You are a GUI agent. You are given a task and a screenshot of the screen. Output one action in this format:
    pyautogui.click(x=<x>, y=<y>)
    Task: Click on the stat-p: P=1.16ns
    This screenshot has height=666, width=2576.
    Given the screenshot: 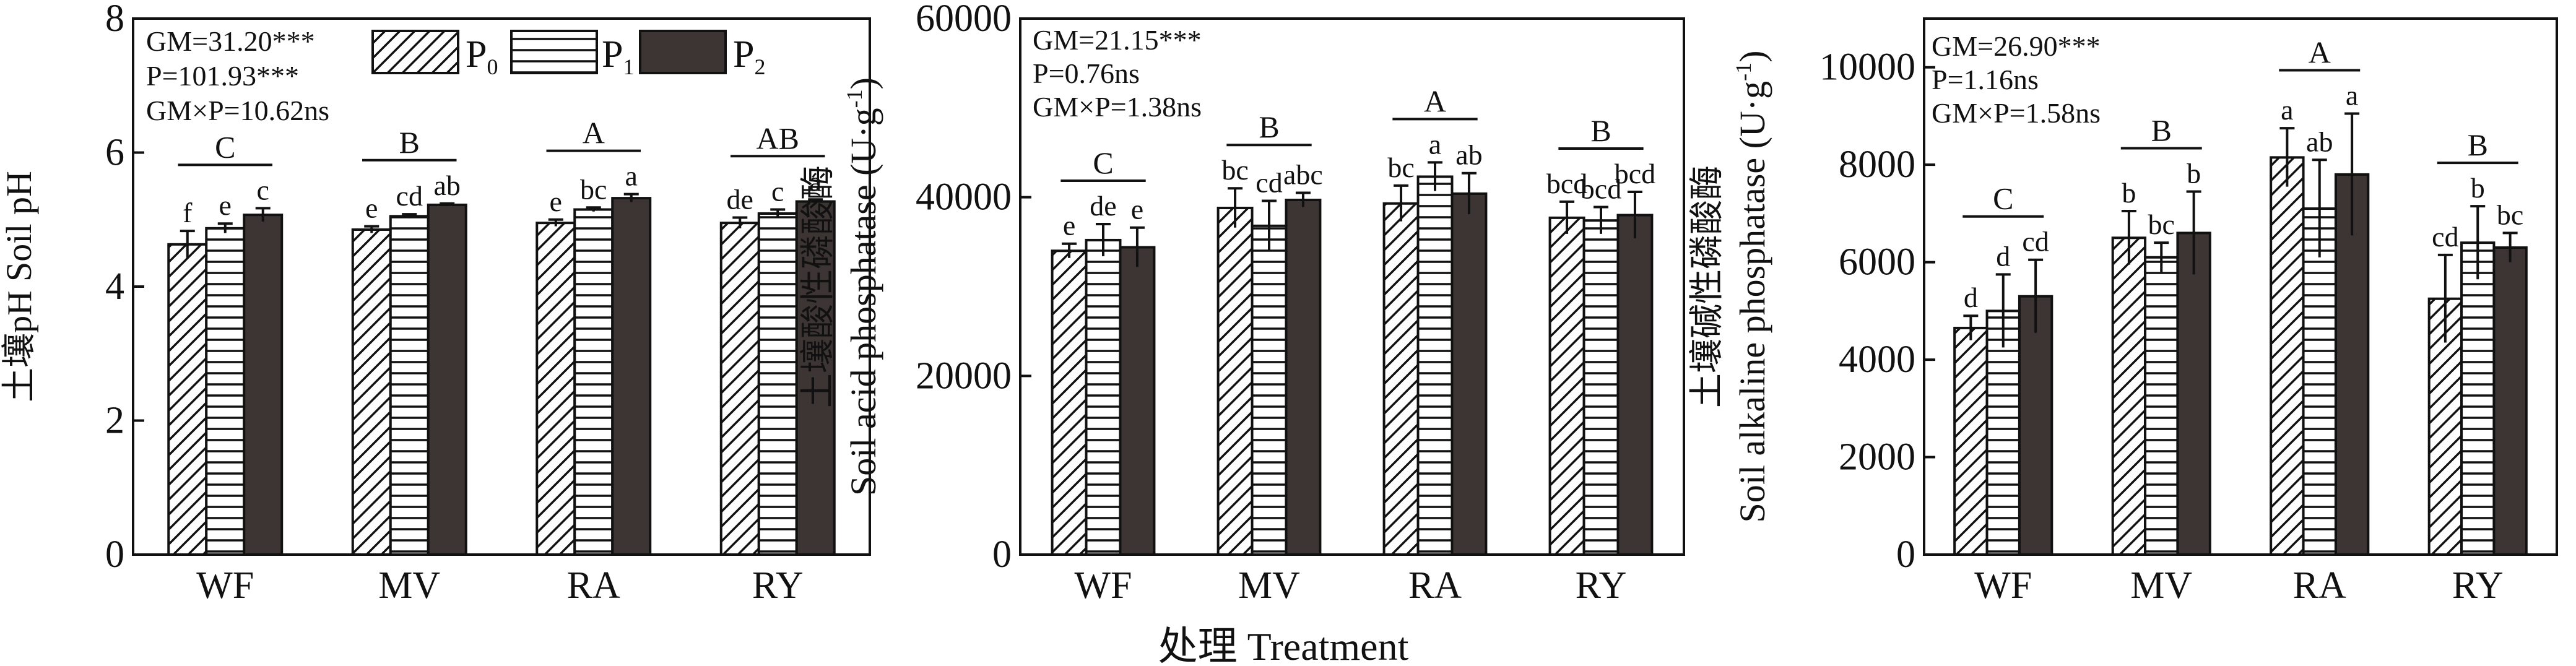 What is the action you would take?
    pyautogui.click(x=1985, y=79)
    